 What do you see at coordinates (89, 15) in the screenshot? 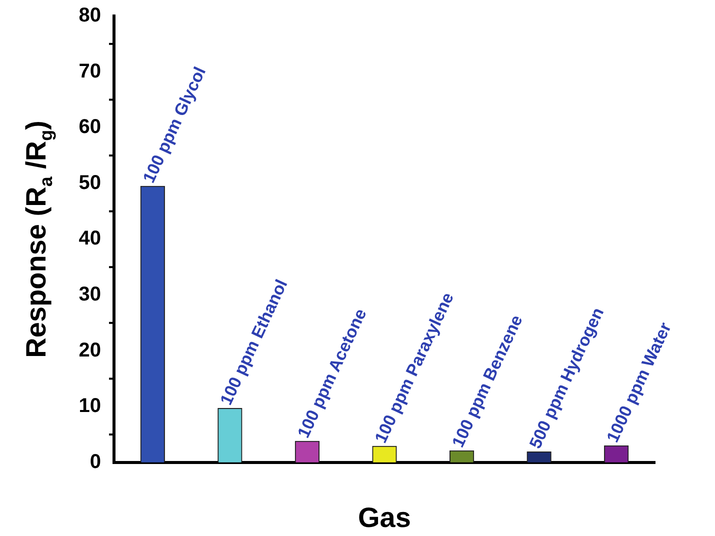
I see `y-tick-label: 80` at bounding box center [89, 15].